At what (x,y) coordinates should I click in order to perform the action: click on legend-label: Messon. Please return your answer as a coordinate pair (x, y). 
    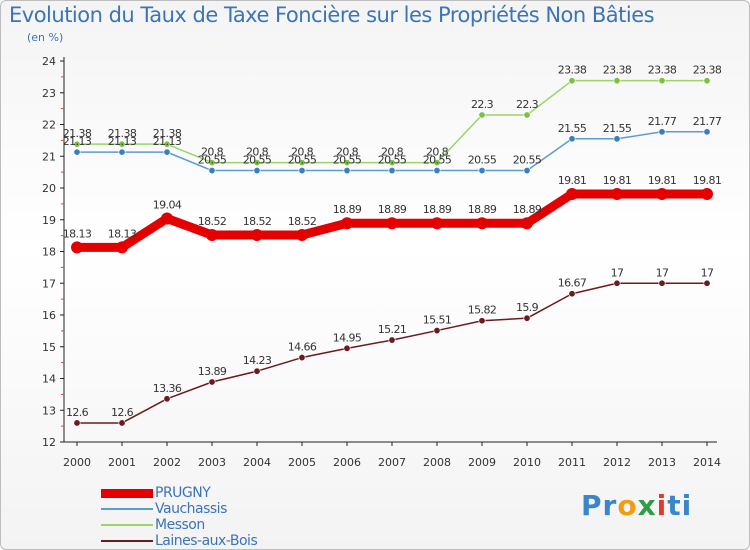
    Looking at the image, I should click on (180, 525).